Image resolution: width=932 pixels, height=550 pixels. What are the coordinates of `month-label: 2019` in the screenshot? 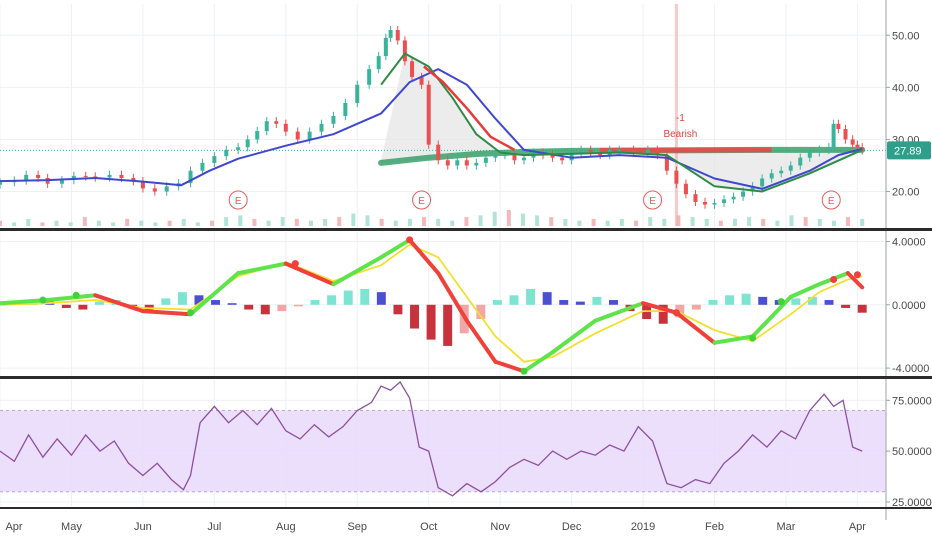 It's located at (643, 527).